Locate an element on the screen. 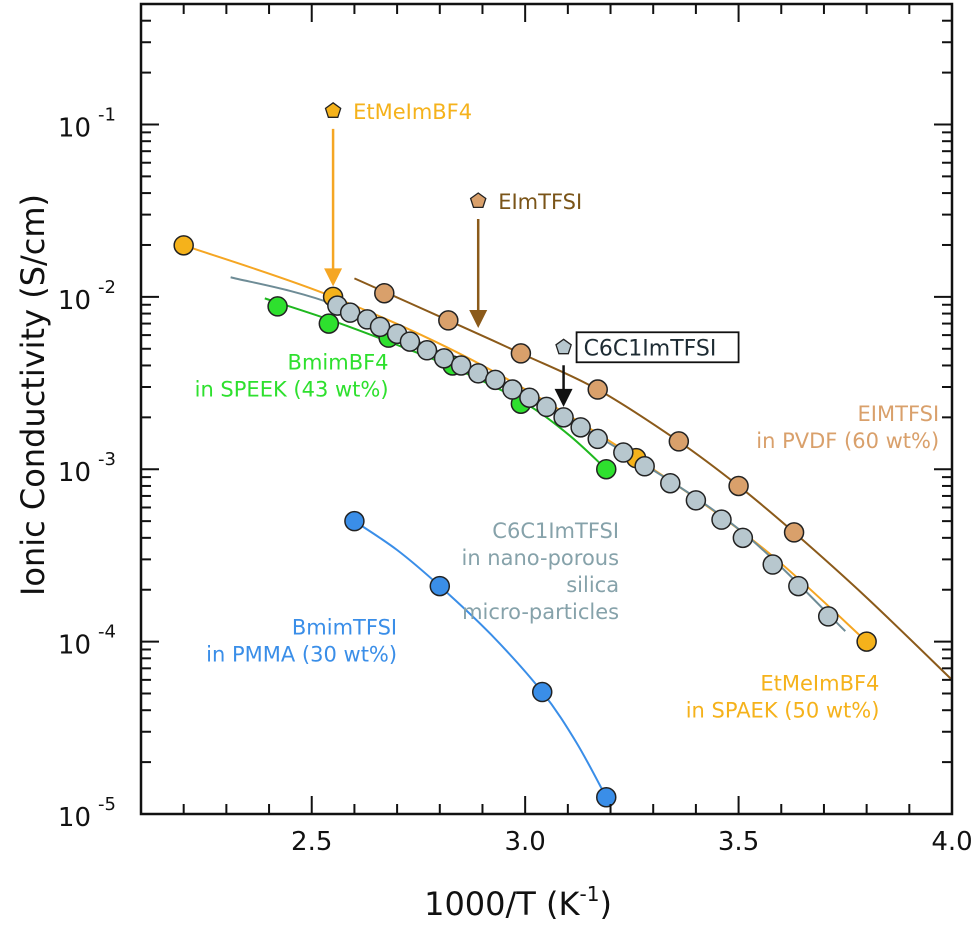 The image size is (975, 927). annotation-line: in SPEEK (43 wt%) is located at coordinates (292, 389).